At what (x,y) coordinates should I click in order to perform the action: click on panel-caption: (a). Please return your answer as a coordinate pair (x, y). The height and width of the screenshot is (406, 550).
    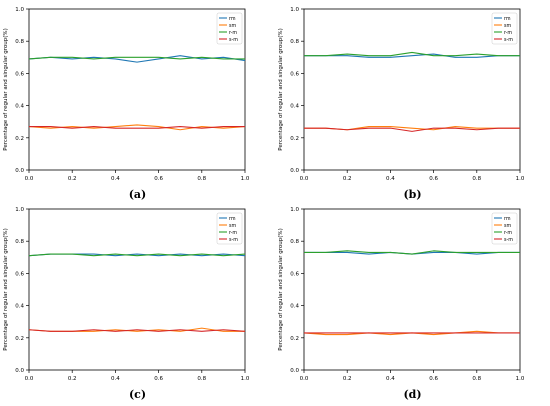
    Looking at the image, I should click on (137, 194).